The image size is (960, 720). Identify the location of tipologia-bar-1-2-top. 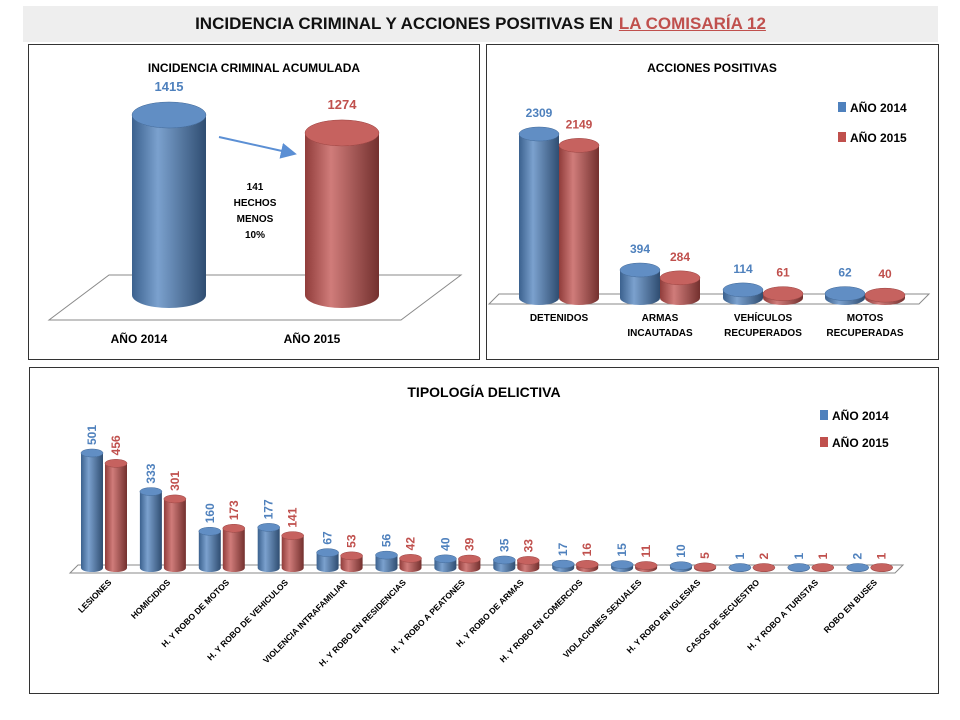
(151, 491).